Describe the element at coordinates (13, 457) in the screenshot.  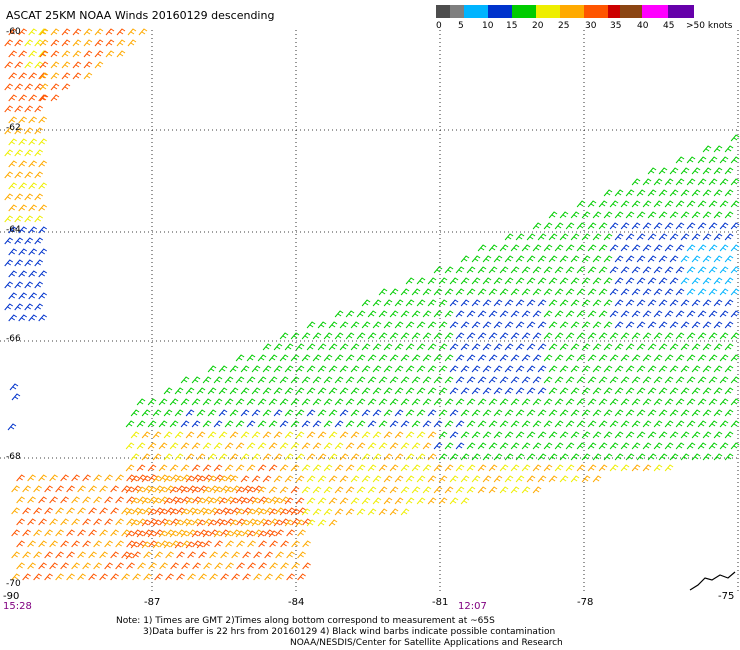
I see `lat-label-68: -68` at that location.